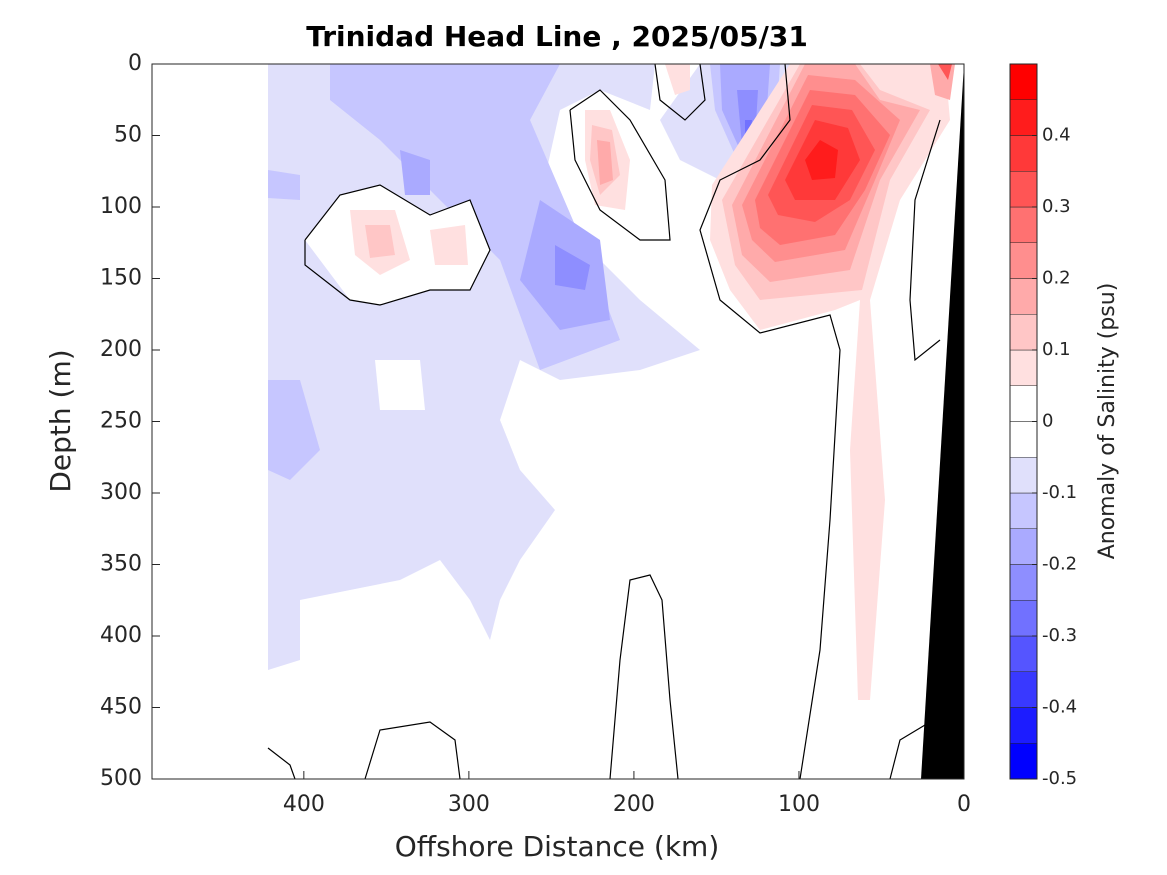  Describe the element at coordinates (1056, 349) in the screenshot. I see `colorbar-tick-label: 0.1` at that location.